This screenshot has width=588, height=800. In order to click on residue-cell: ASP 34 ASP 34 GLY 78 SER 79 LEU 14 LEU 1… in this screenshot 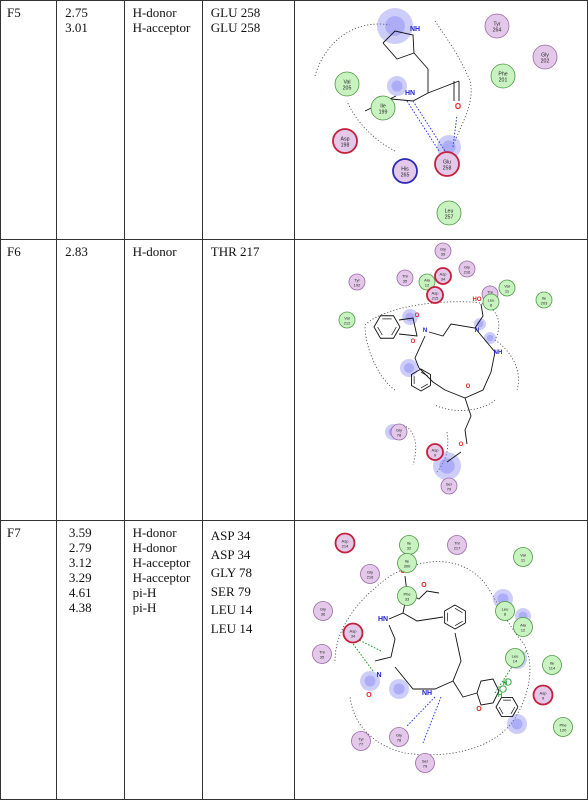, I will do `click(248, 660)`.